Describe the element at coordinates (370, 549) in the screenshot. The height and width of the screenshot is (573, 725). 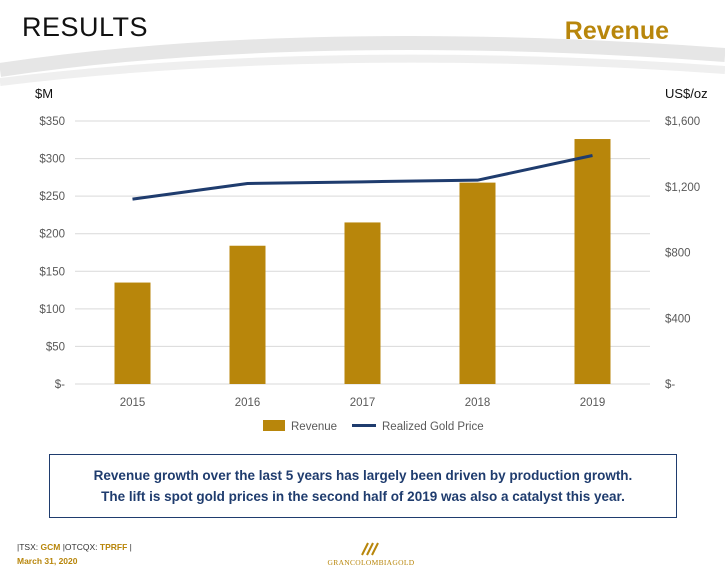
I see `logo-mark-icon` at that location.